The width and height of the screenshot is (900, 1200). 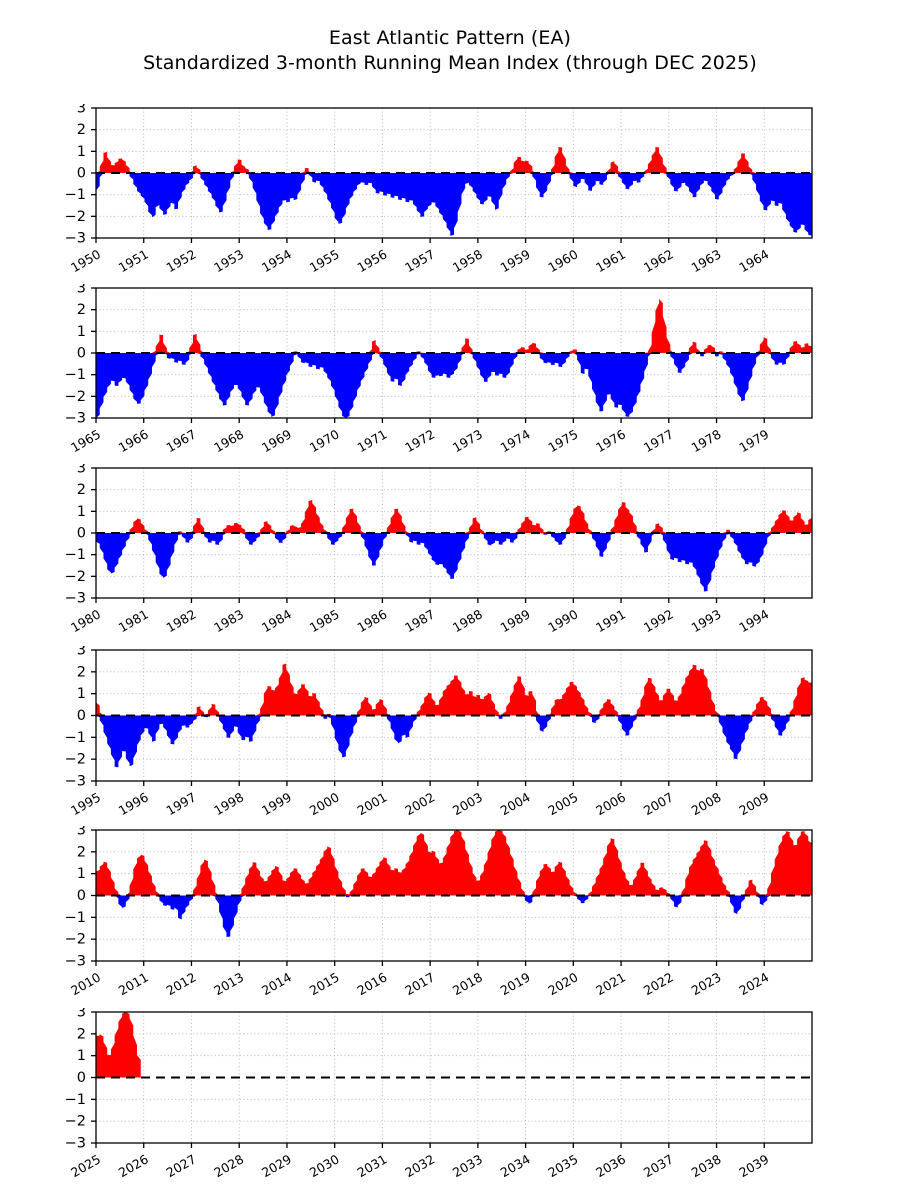 What do you see at coordinates (324, 260) in the screenshot?
I see `x-tick-label: 1955` at bounding box center [324, 260].